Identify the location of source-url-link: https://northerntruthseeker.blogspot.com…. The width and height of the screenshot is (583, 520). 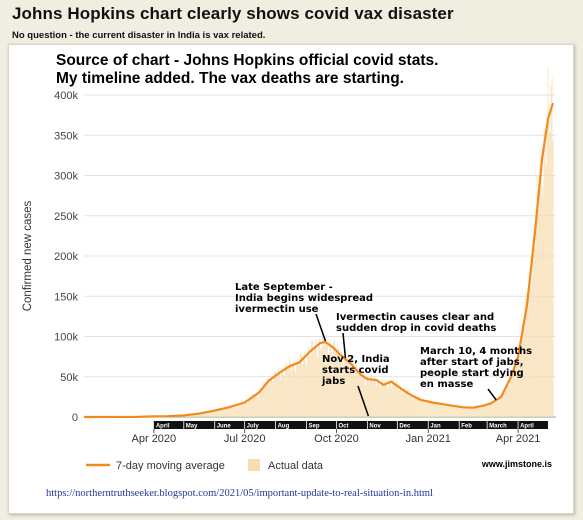
(239, 493).